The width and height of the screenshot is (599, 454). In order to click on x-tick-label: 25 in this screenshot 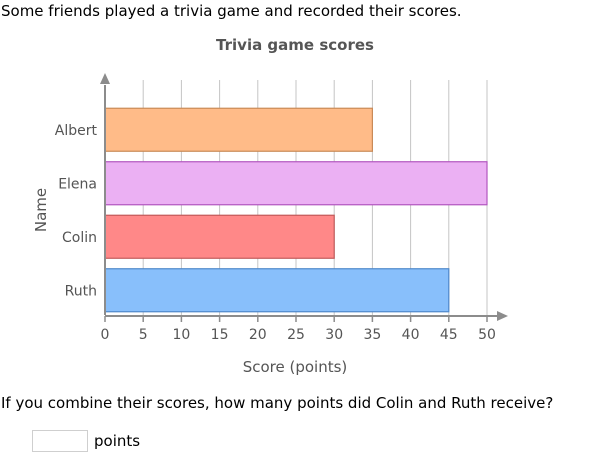, I will do `click(296, 335)`.